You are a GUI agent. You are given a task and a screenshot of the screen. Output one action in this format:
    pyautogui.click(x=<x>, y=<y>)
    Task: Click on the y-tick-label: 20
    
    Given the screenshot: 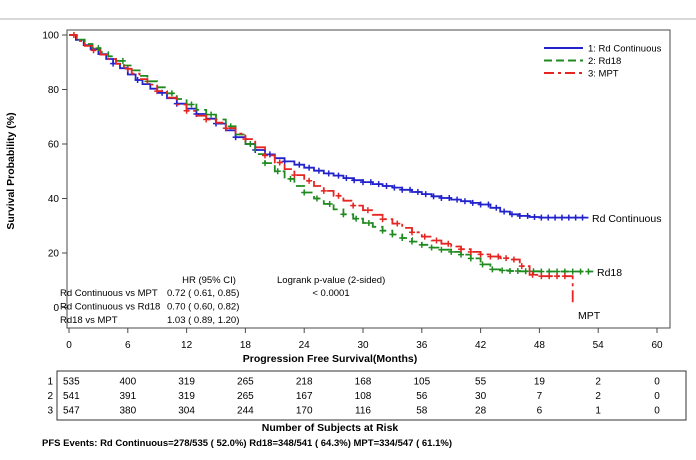 What is the action you would take?
    pyautogui.click(x=54, y=254)
    